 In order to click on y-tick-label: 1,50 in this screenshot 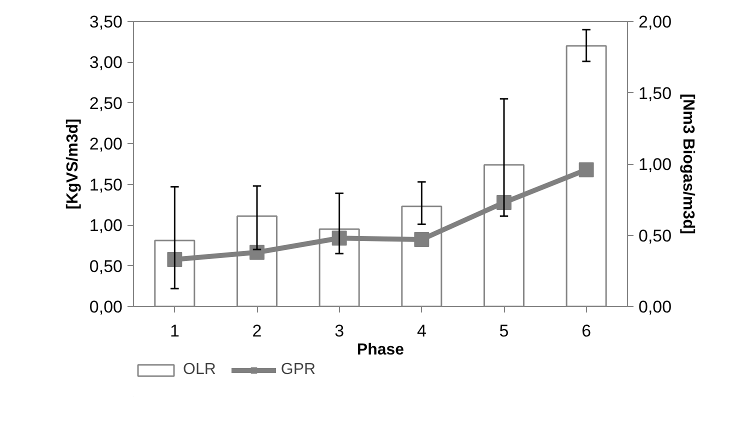, I will do `click(106, 184)`.